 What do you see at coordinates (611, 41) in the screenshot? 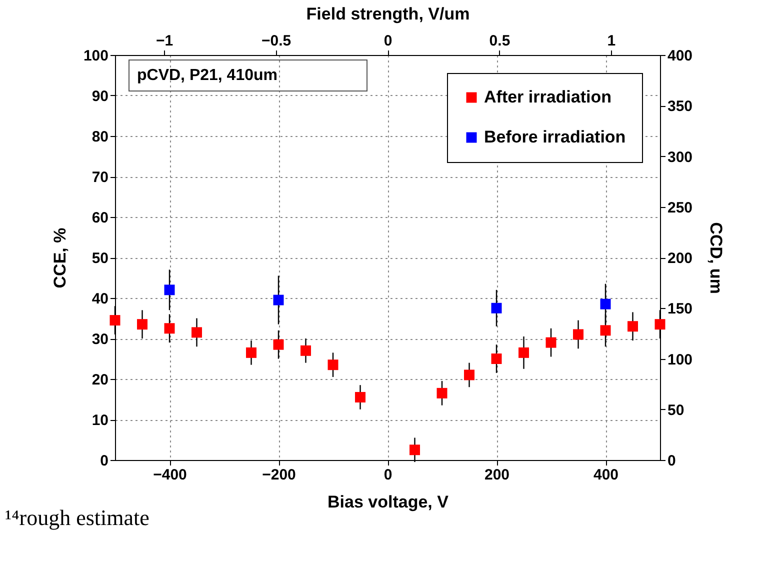
I see `x2-tick-label: 1` at bounding box center [611, 41].